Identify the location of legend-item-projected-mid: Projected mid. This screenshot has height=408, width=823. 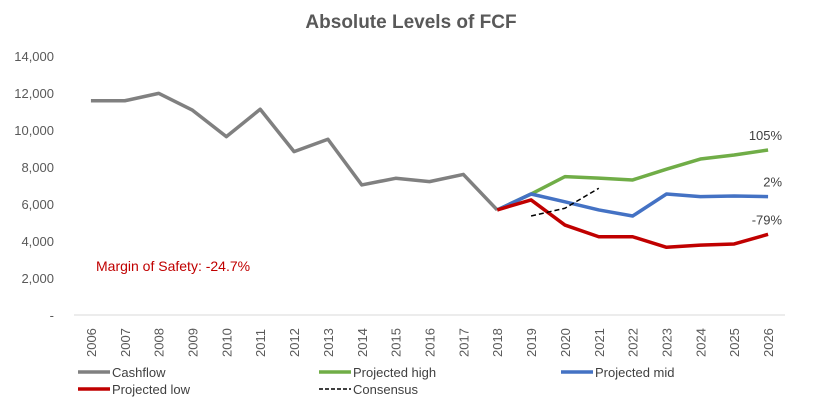
(617, 372).